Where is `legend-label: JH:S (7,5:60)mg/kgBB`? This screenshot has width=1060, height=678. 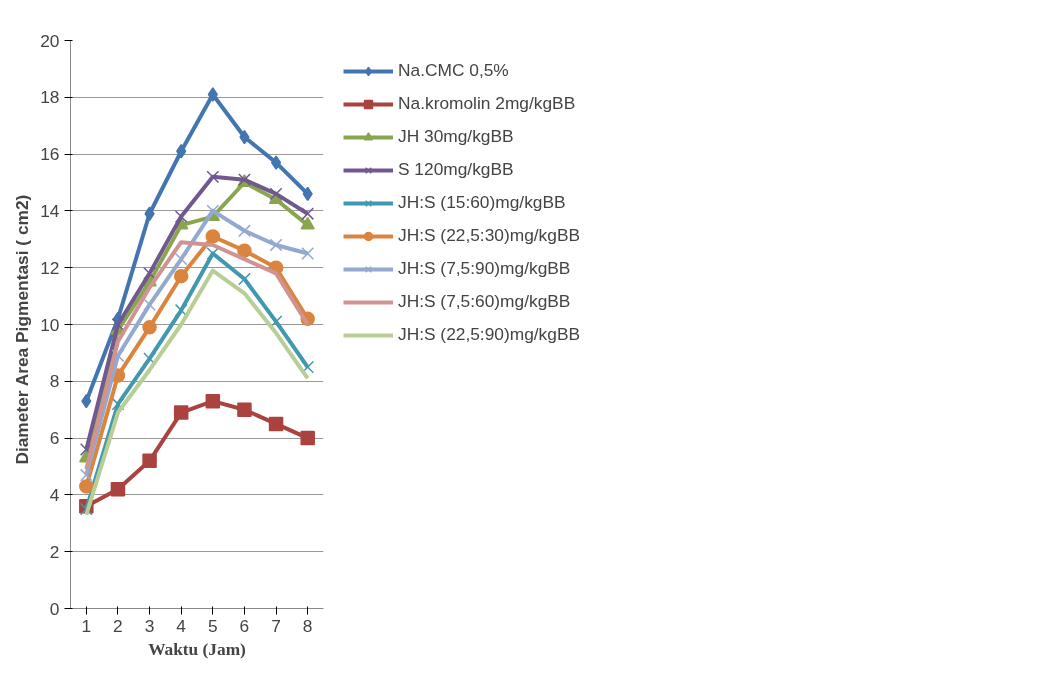 legend-label: JH:S (7,5:60)mg/kgBB is located at coordinates (484, 301).